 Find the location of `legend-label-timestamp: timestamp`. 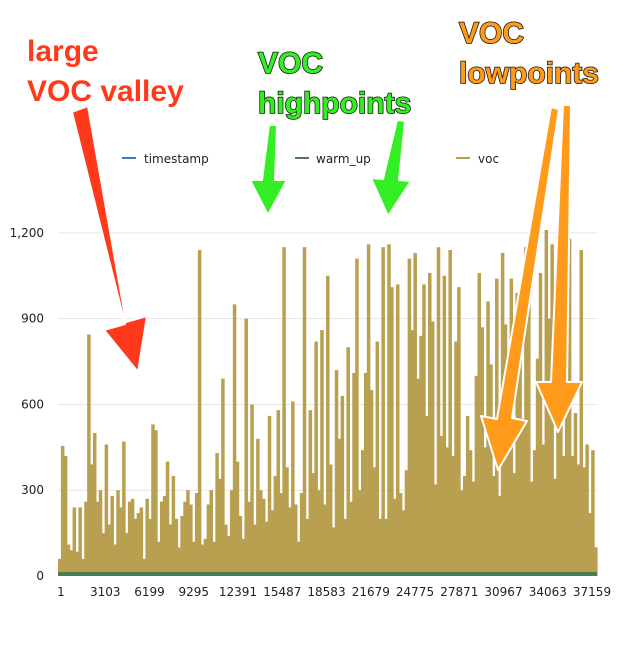

legend-label-timestamp: timestamp is located at coordinates (176, 159).